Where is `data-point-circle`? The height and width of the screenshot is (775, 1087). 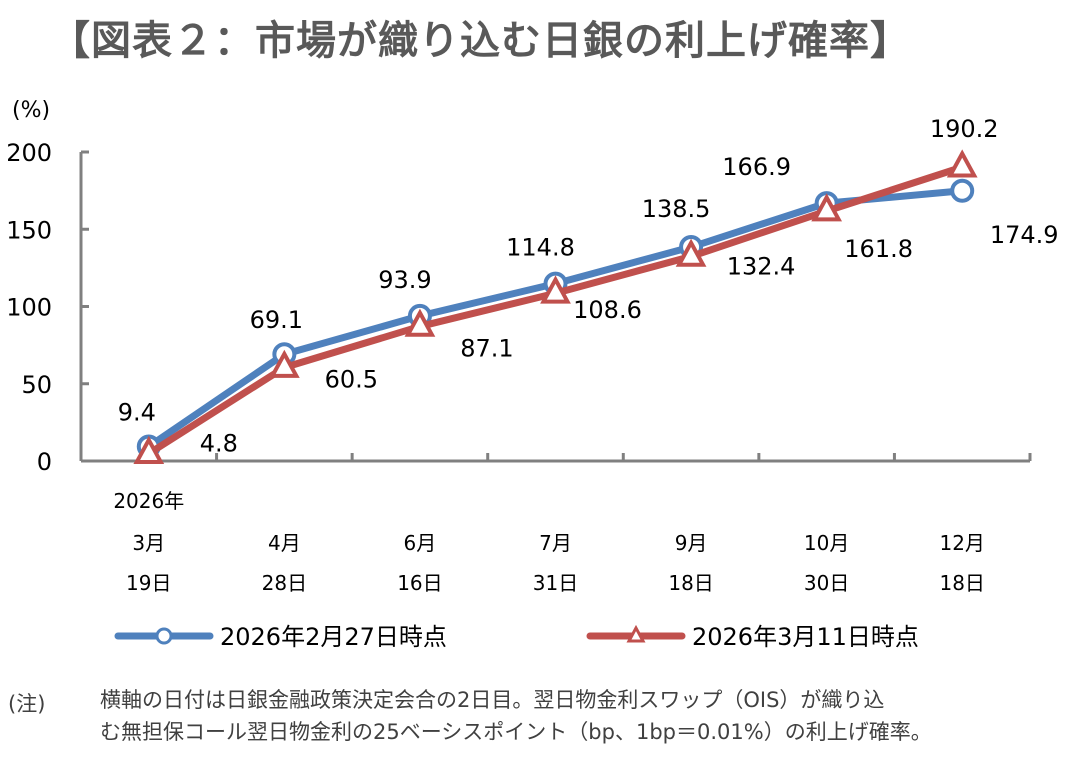
data-point-circle is located at coordinates (962, 190).